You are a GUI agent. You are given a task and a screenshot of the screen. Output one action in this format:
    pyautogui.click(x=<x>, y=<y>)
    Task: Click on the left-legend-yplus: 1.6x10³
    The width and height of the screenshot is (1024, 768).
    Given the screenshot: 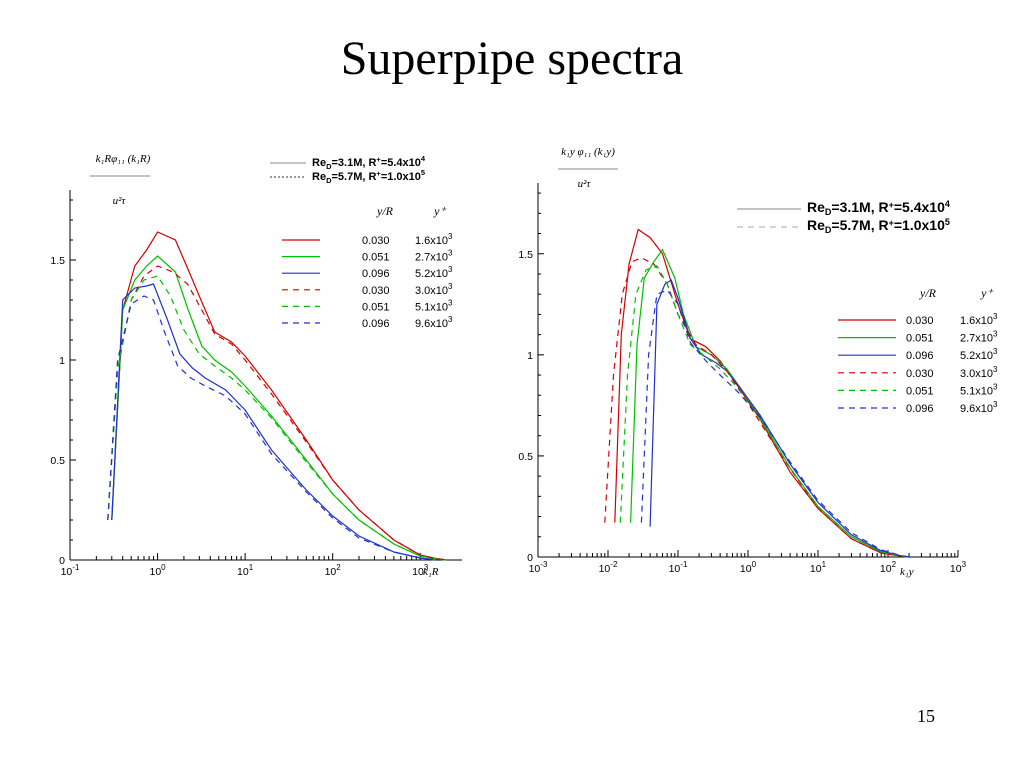 What is the action you would take?
    pyautogui.click(x=434, y=239)
    